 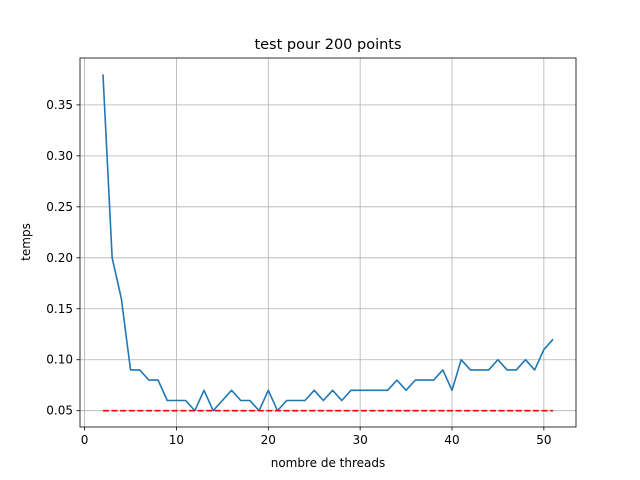 I want to click on x-tick-label: 30, so click(x=360, y=440).